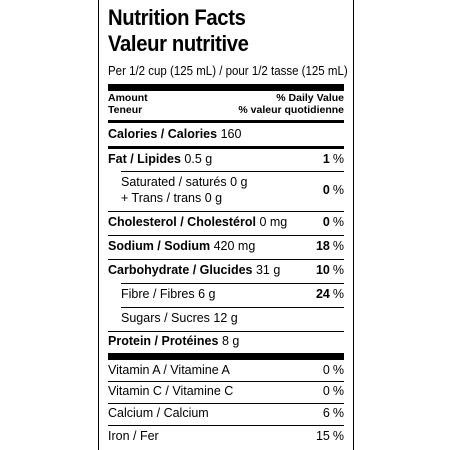 The width and height of the screenshot is (450, 450). What do you see at coordinates (128, 98) in the screenshot?
I see `amount-header-en: Amount` at bounding box center [128, 98].